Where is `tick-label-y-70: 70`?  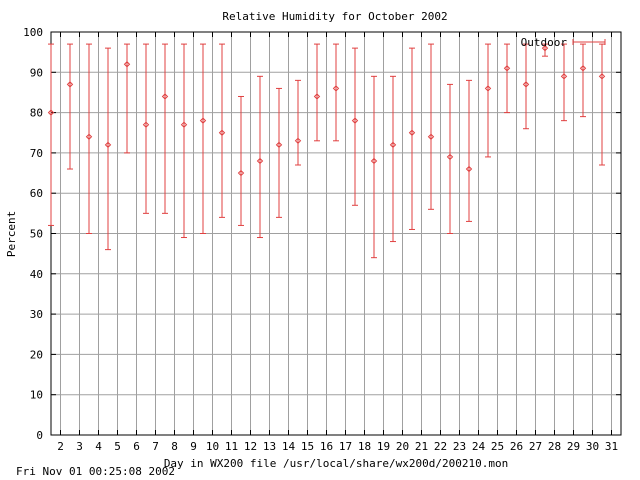
tick-label-y-70: 70 is located at coordinates (36, 153).